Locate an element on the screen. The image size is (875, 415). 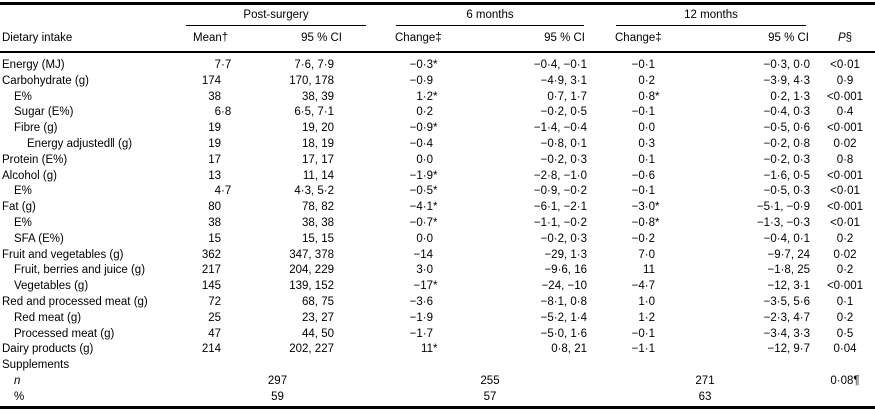
change-6m-cell: −3·6 is located at coordinates (415, 303).